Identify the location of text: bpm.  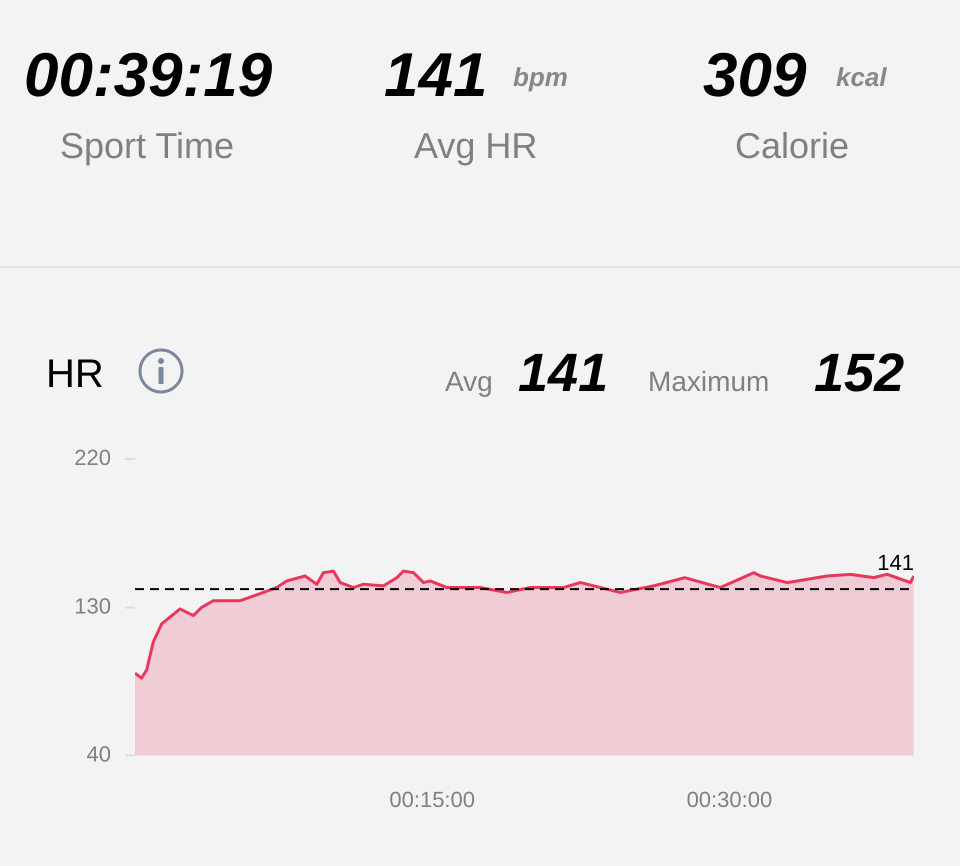
(540, 77).